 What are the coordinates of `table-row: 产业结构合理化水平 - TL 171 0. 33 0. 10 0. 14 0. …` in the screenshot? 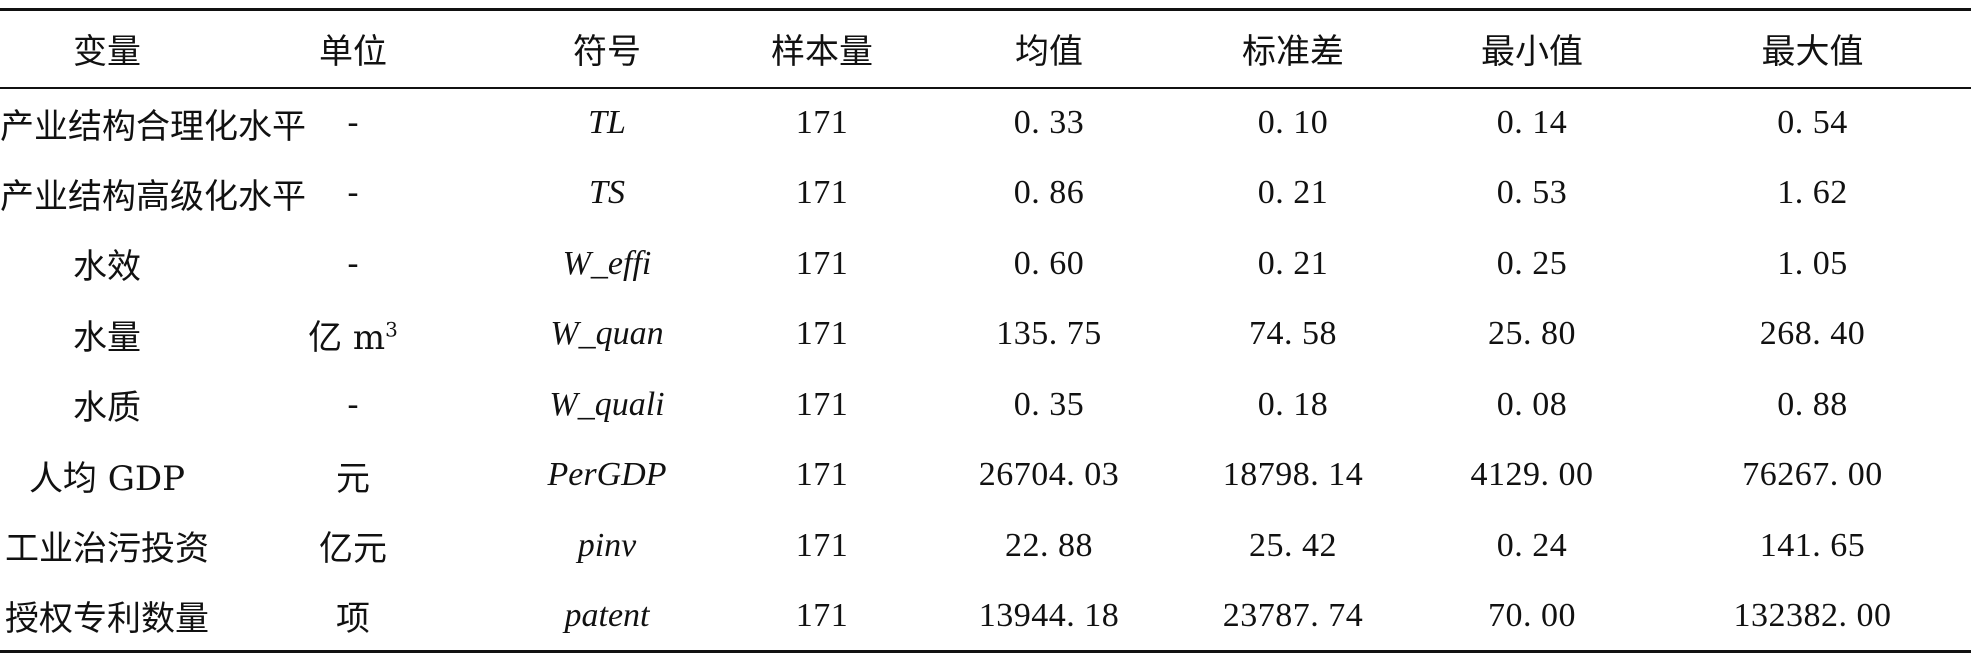 It's located at (985, 123).